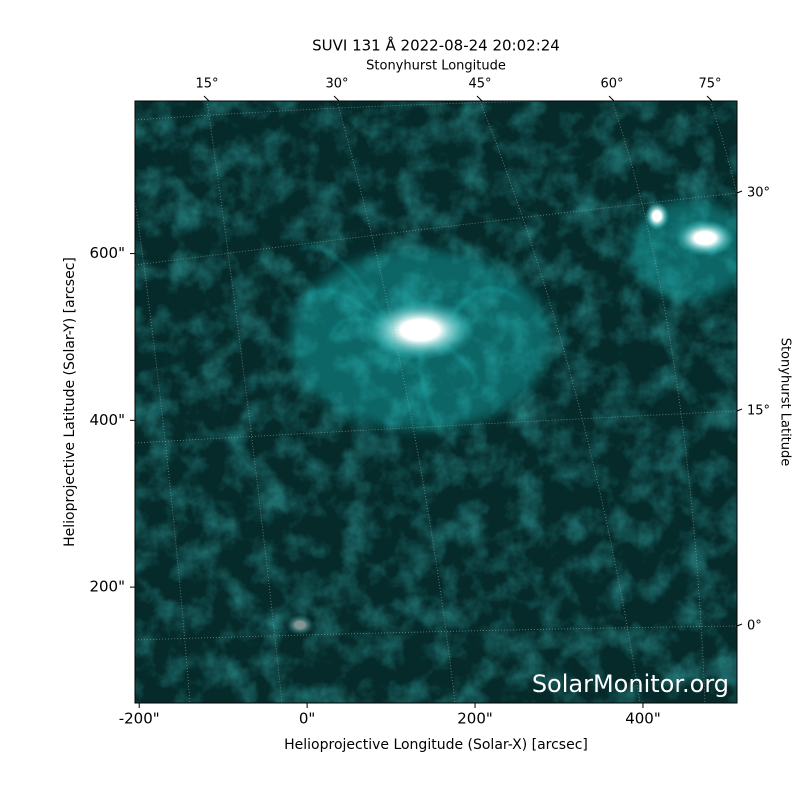 This screenshot has width=800, height=804. Describe the element at coordinates (630, 684) in the screenshot. I see `watermark: SolarMonitor.org` at that location.